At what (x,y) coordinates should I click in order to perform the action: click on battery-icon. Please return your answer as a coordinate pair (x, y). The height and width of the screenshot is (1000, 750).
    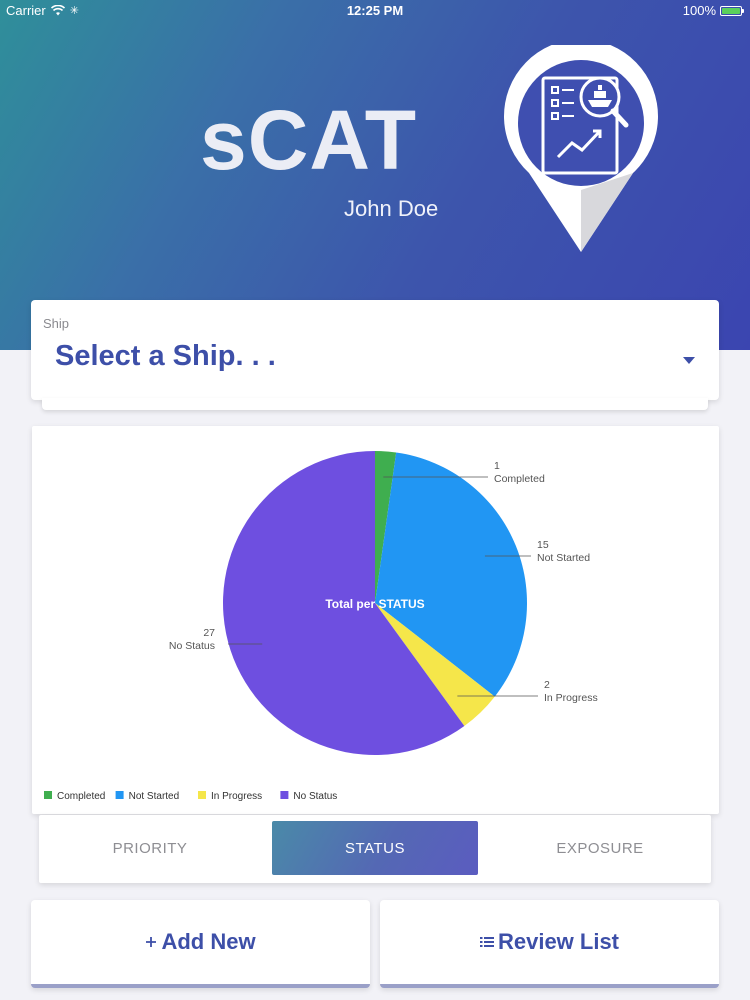
    Looking at the image, I should click on (732, 10).